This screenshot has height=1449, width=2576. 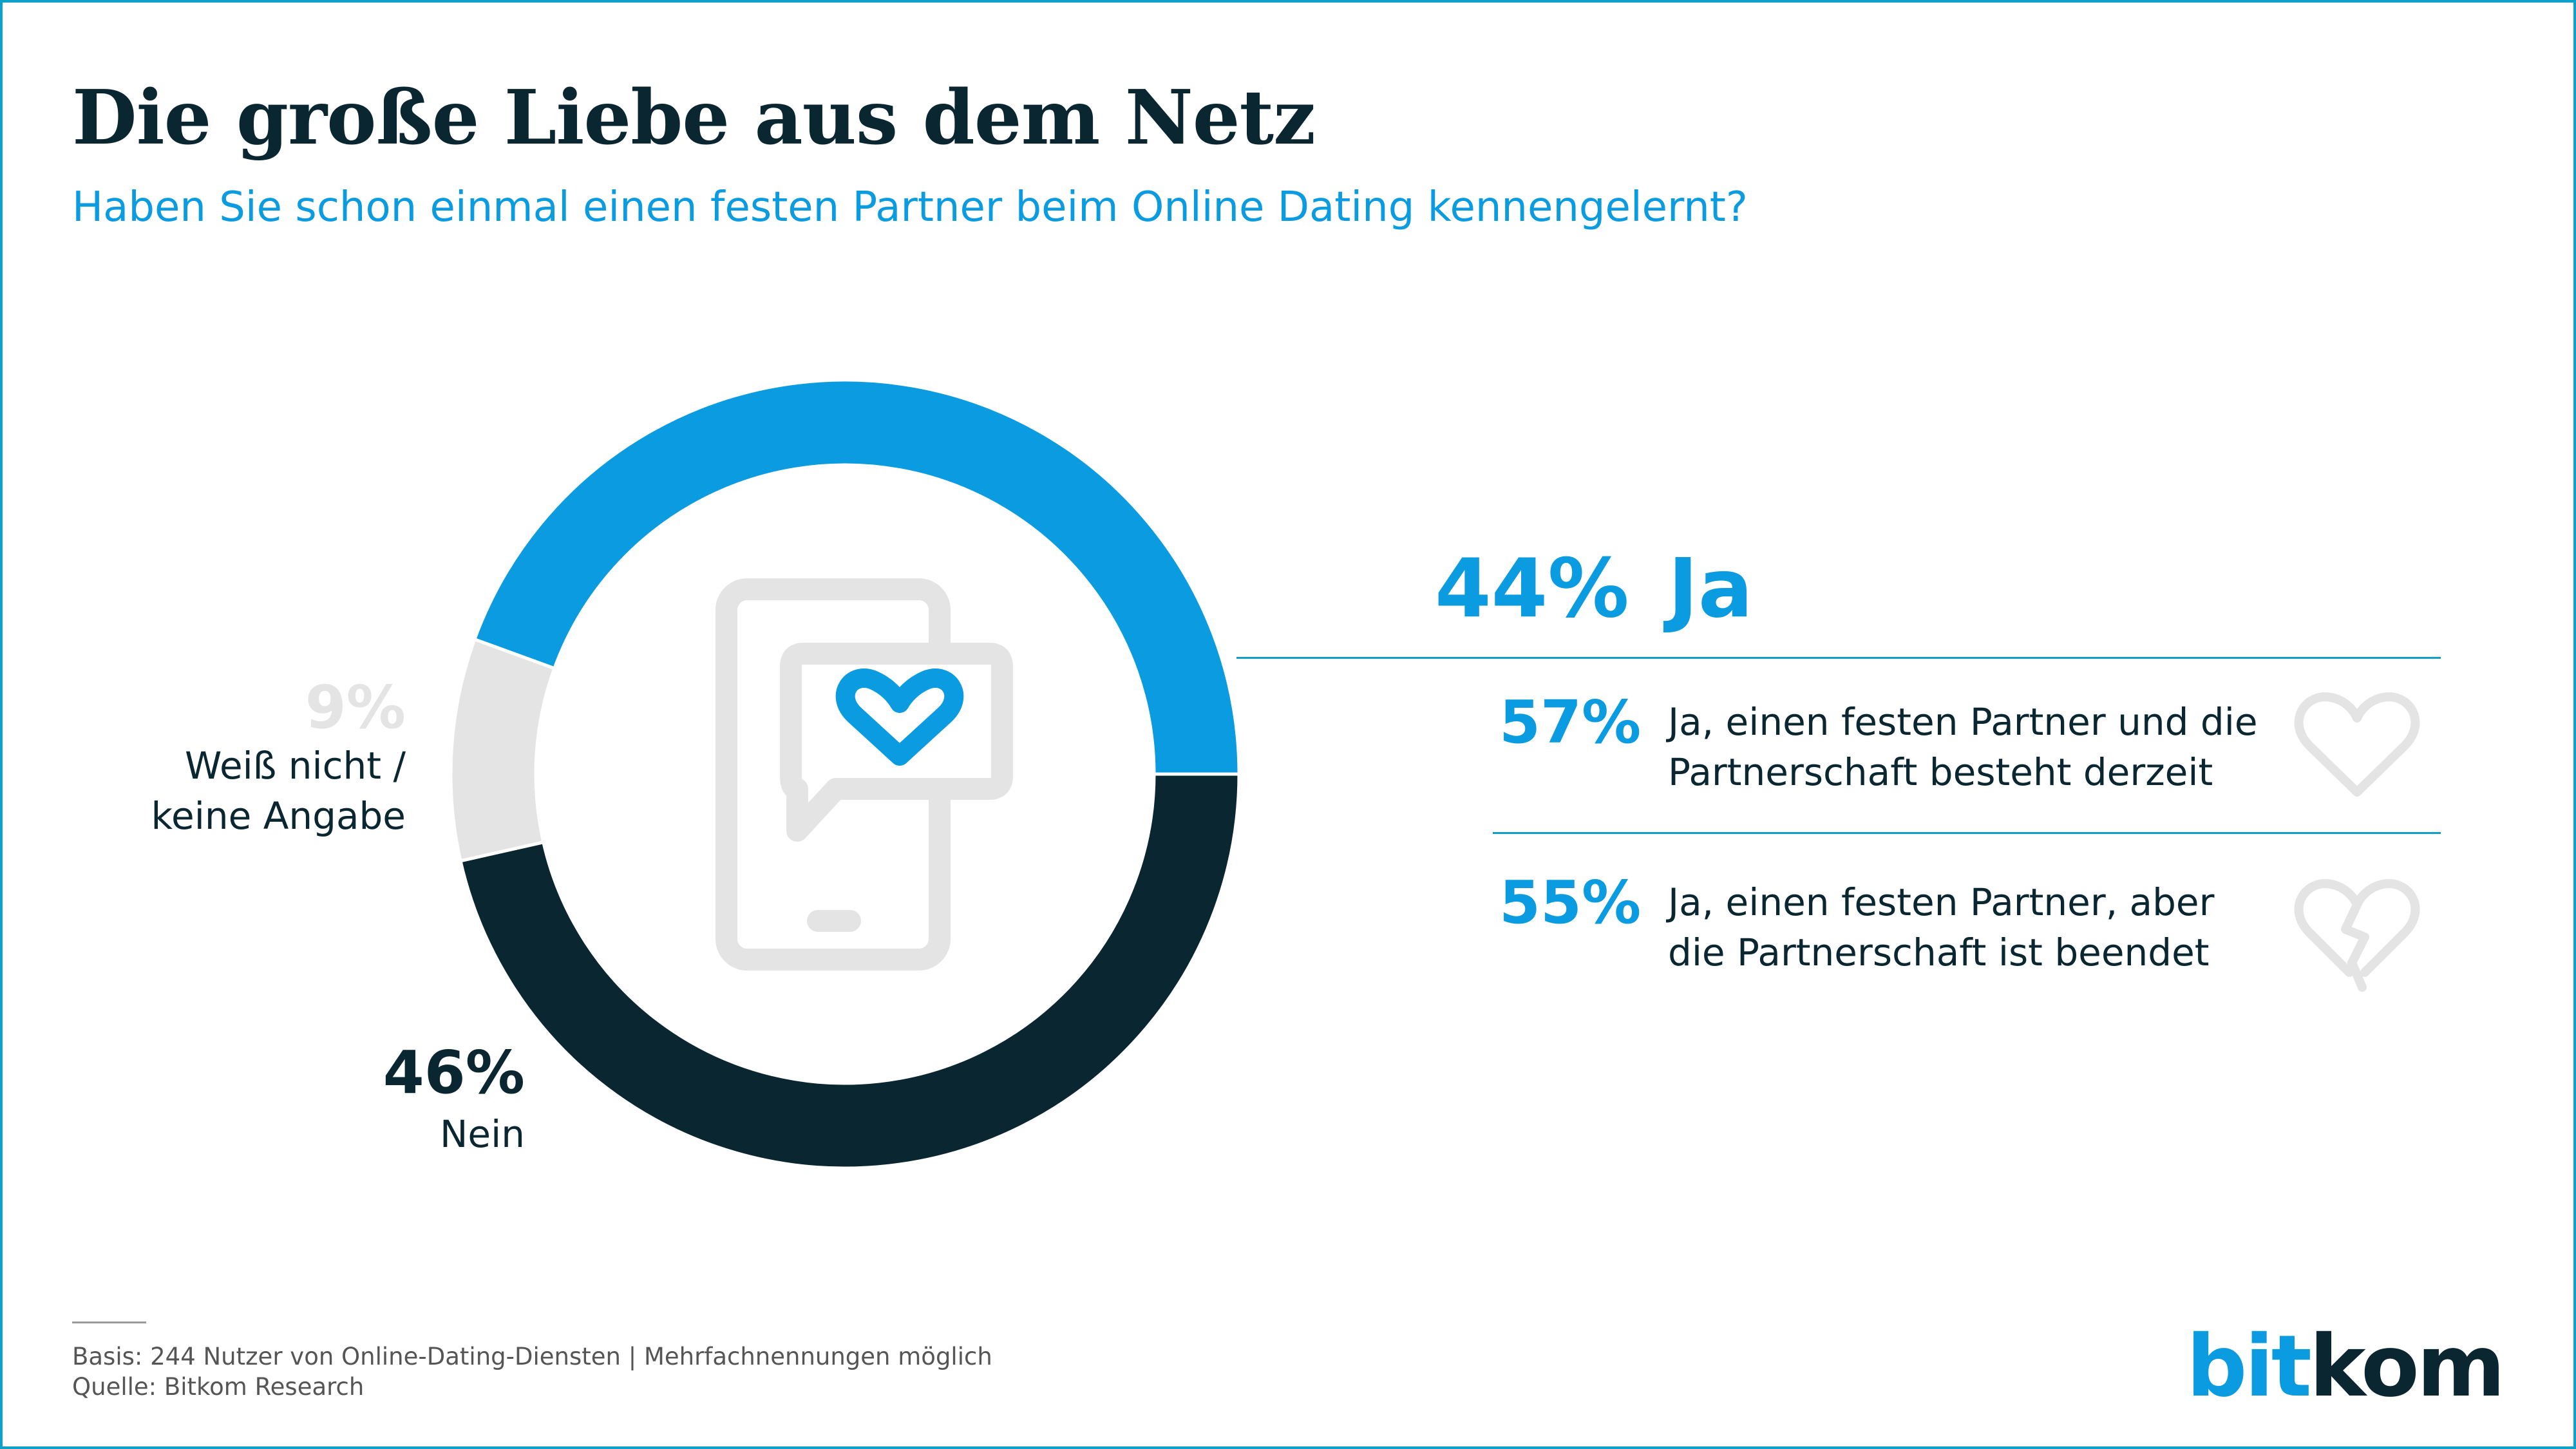 What do you see at coordinates (1838, 658) in the screenshot?
I see `ja-divider-line` at bounding box center [1838, 658].